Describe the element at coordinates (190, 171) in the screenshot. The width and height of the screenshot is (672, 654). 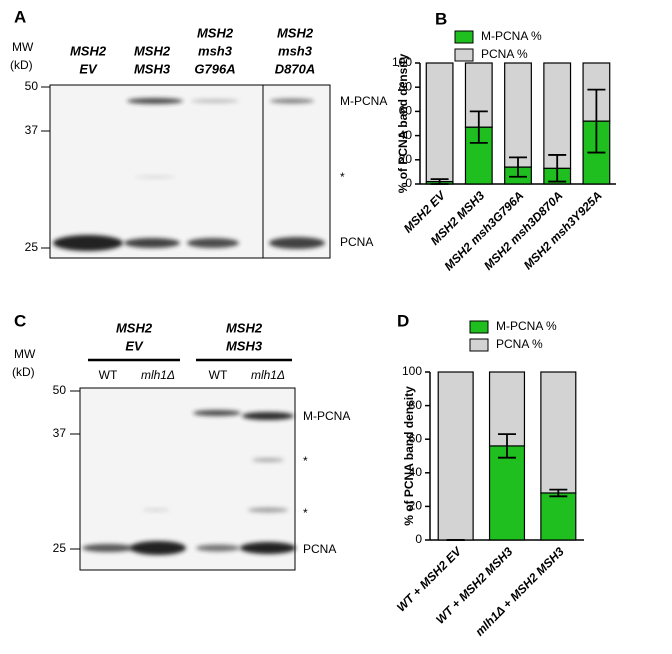
I see `blot-frame` at that location.